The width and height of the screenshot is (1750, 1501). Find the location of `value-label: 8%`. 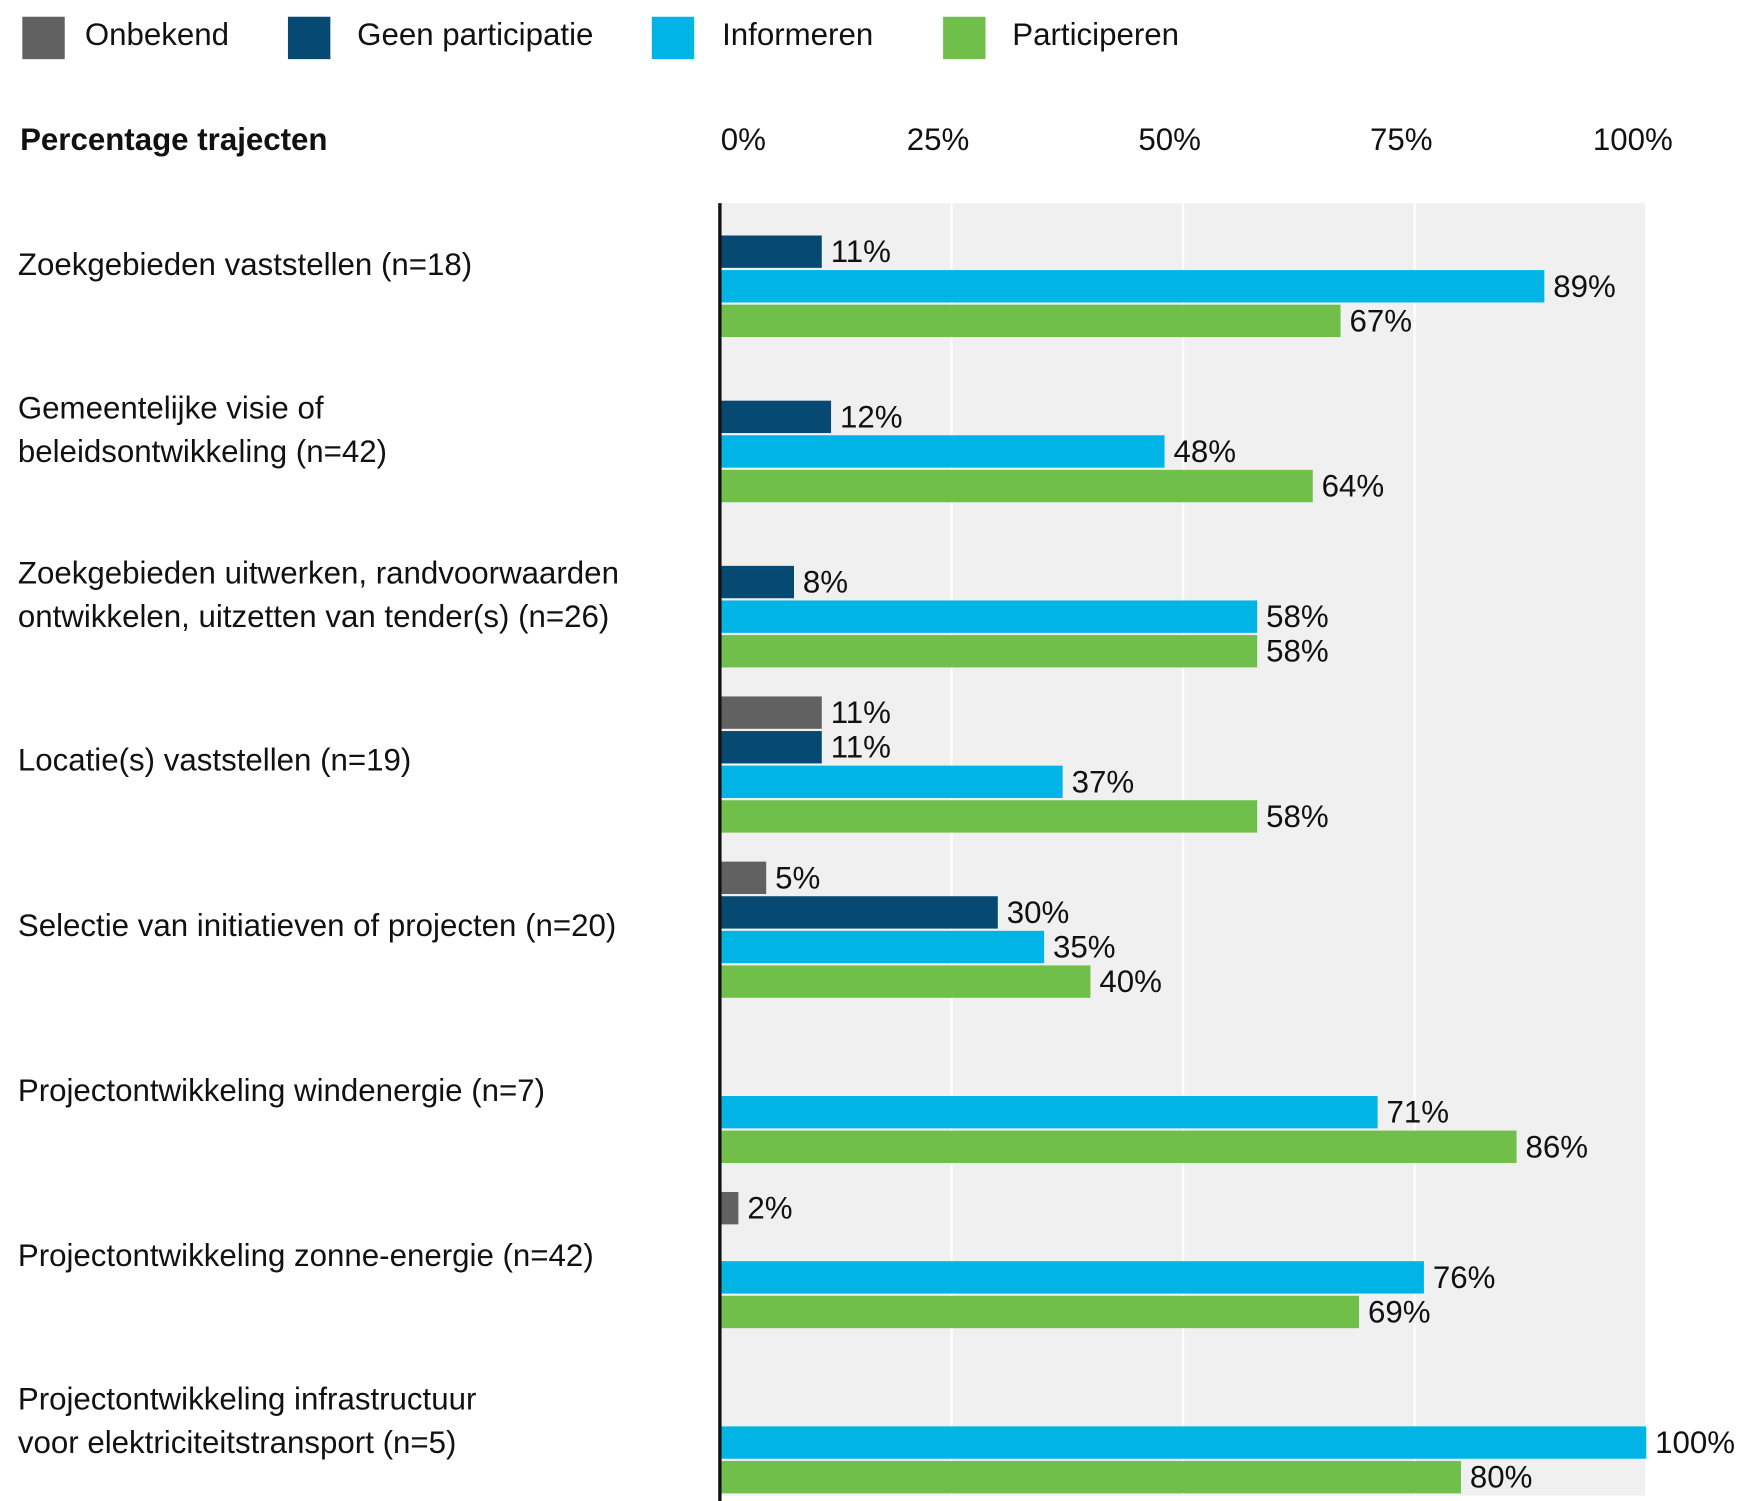

value-label: 8% is located at coordinates (825, 582).